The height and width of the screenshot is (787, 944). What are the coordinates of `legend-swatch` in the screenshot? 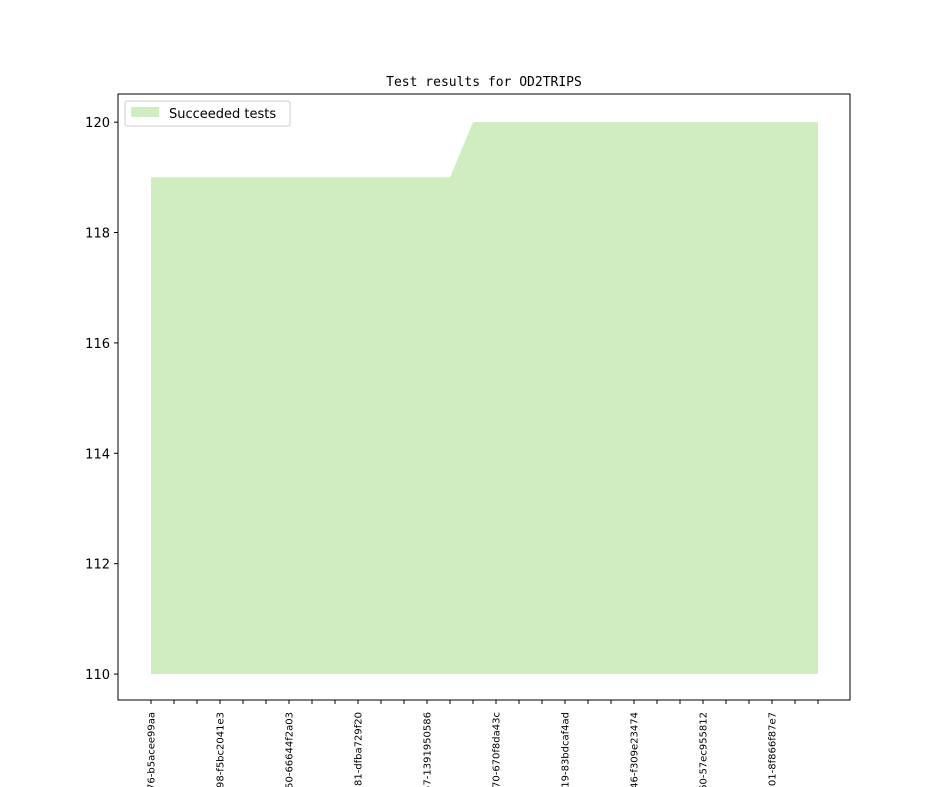 It's located at (145, 112).